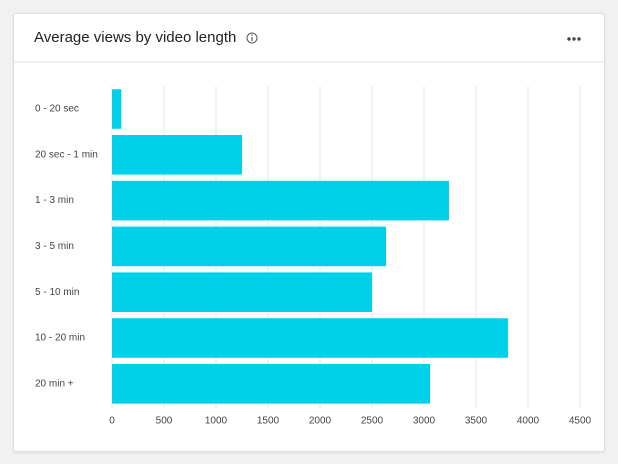  I want to click on x-tick-label: 1500, so click(268, 421).